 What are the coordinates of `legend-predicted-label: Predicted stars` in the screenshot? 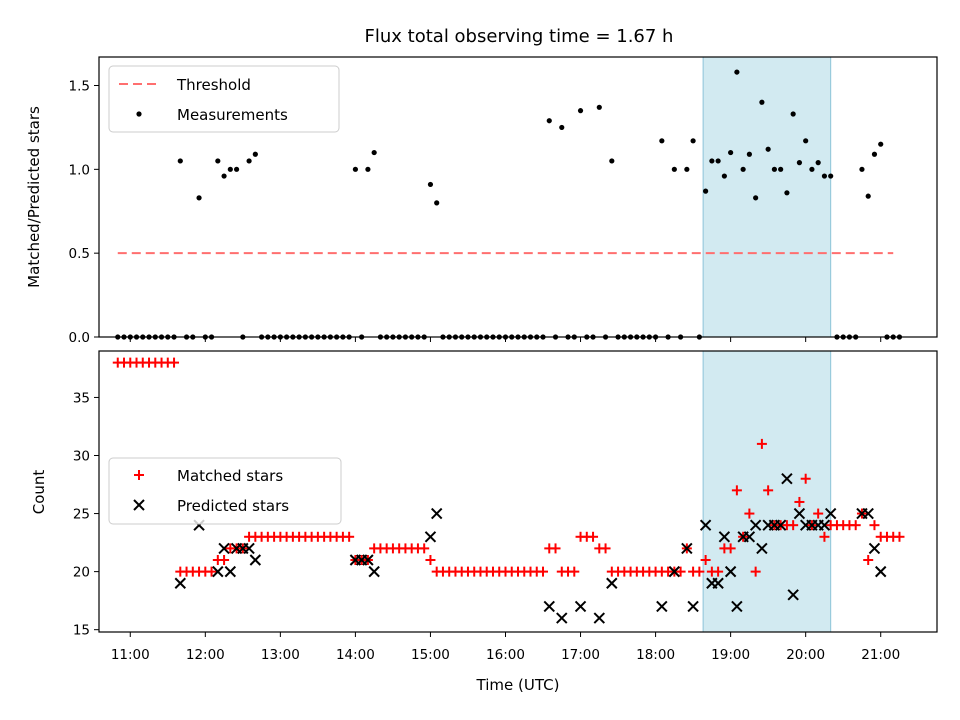 It's located at (233, 506).